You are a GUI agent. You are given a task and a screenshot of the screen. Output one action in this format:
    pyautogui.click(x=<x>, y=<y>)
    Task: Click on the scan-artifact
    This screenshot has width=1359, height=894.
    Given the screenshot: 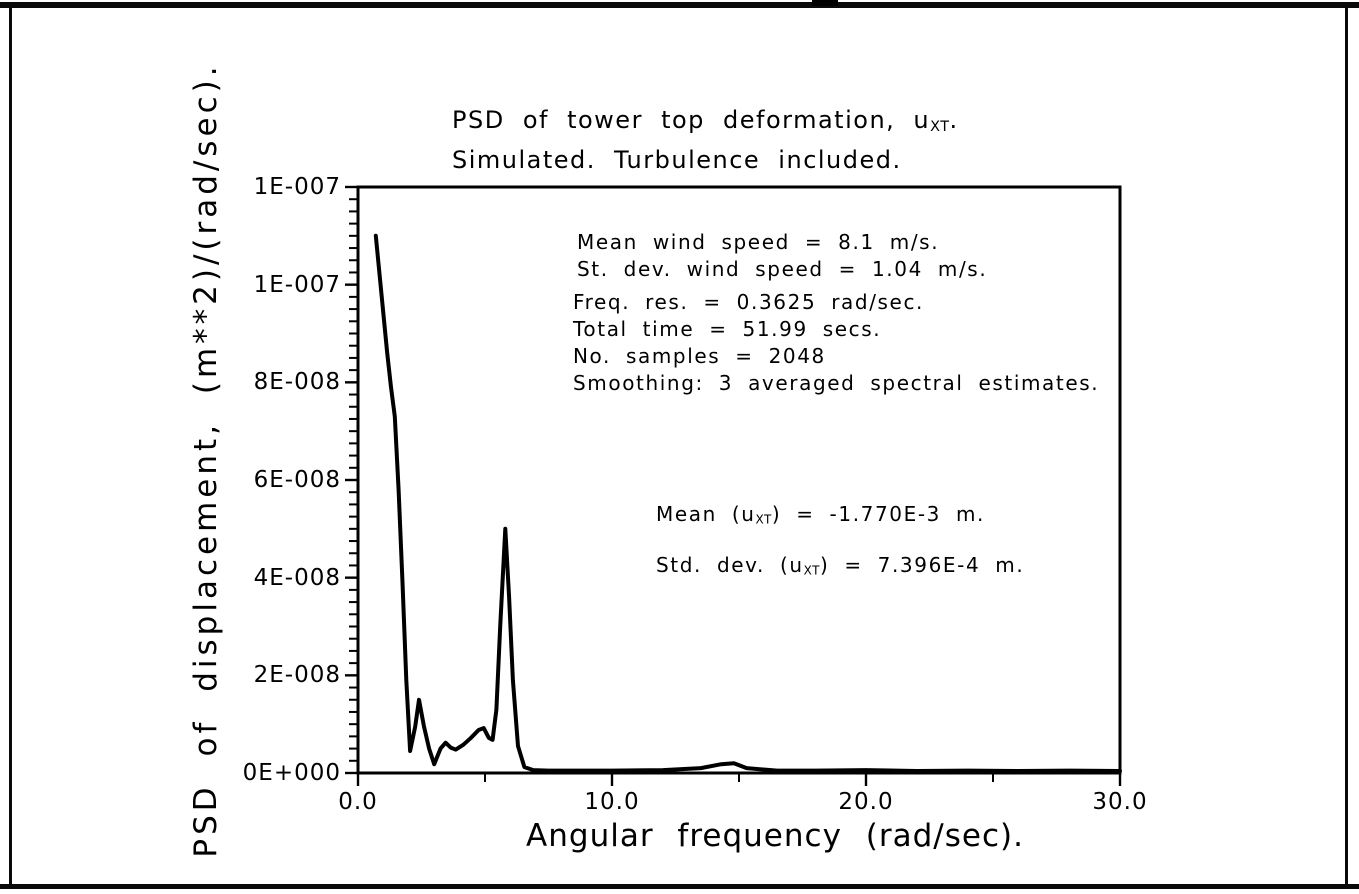 What is the action you would take?
    pyautogui.click(x=825, y=3)
    